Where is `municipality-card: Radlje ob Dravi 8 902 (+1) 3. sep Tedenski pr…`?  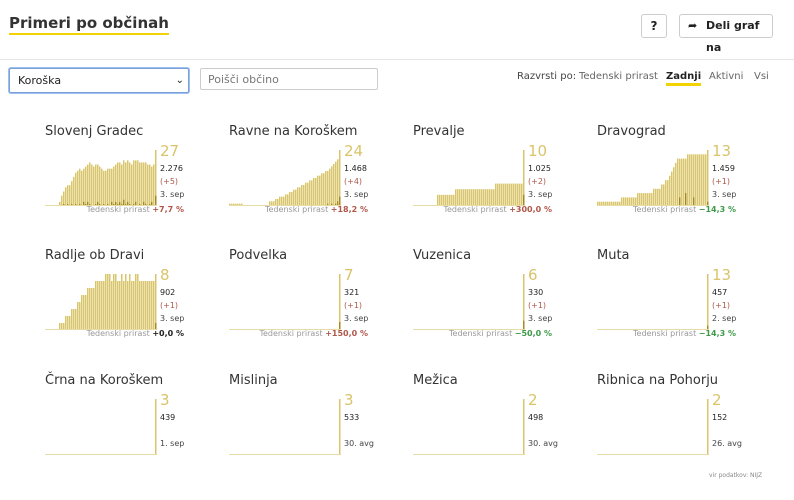 municipality-card: Radlje ob Dravi 8 902 (+1) 3. sep Tedenski pr… is located at coordinates (135, 303).